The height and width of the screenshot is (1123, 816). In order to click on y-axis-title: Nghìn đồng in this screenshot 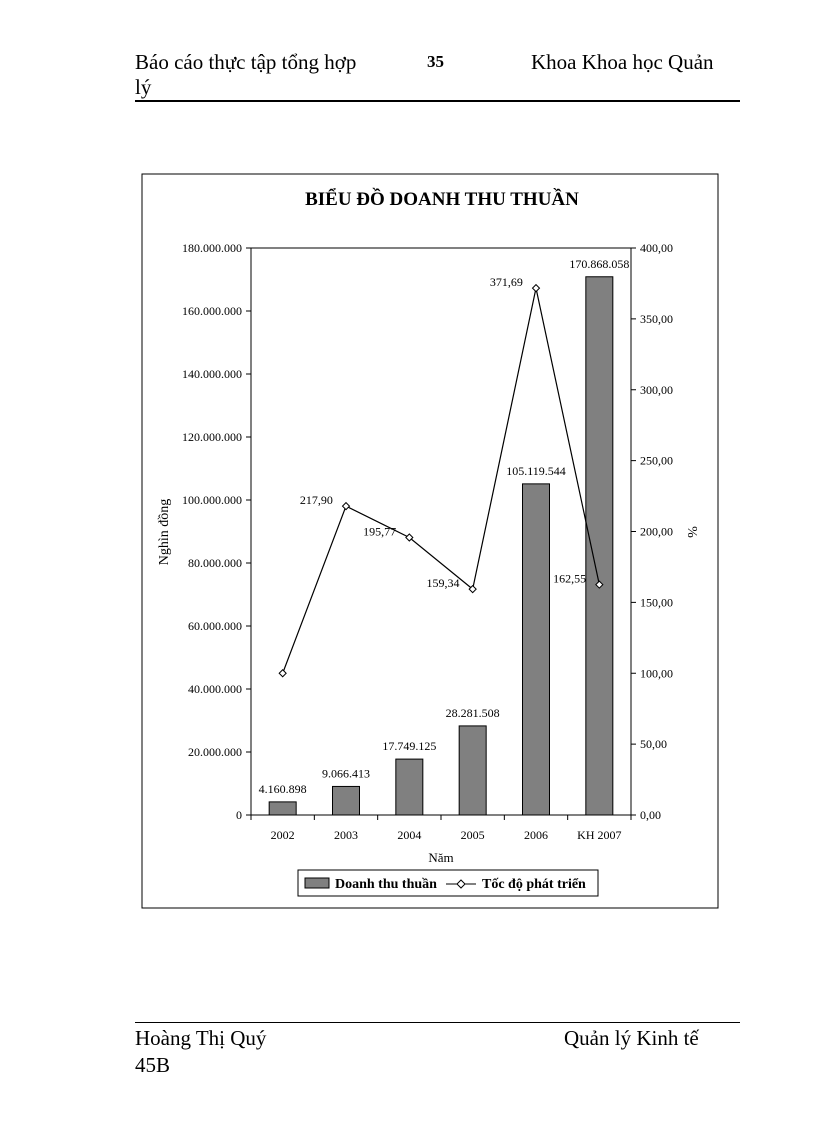, I will do `click(164, 532)`.